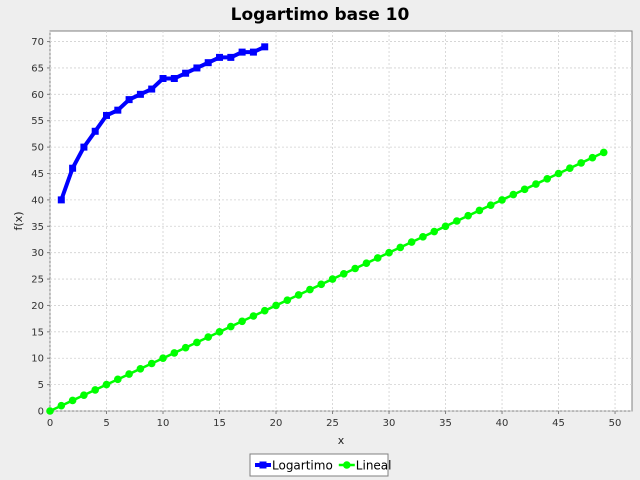 The width and height of the screenshot is (640, 480). Describe the element at coordinates (332, 423) in the screenshot. I see `x-tick-label: 25` at that location.